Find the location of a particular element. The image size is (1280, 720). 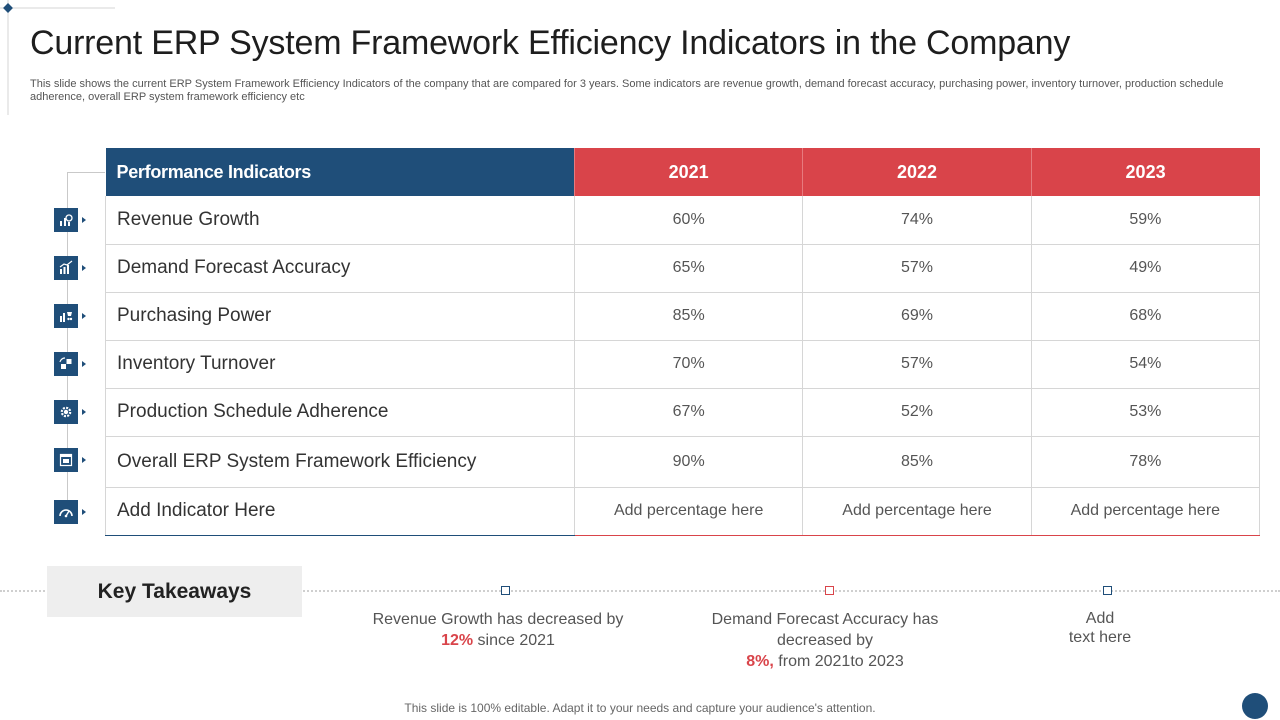

value-2022: Add percentage here is located at coordinates (917, 511).